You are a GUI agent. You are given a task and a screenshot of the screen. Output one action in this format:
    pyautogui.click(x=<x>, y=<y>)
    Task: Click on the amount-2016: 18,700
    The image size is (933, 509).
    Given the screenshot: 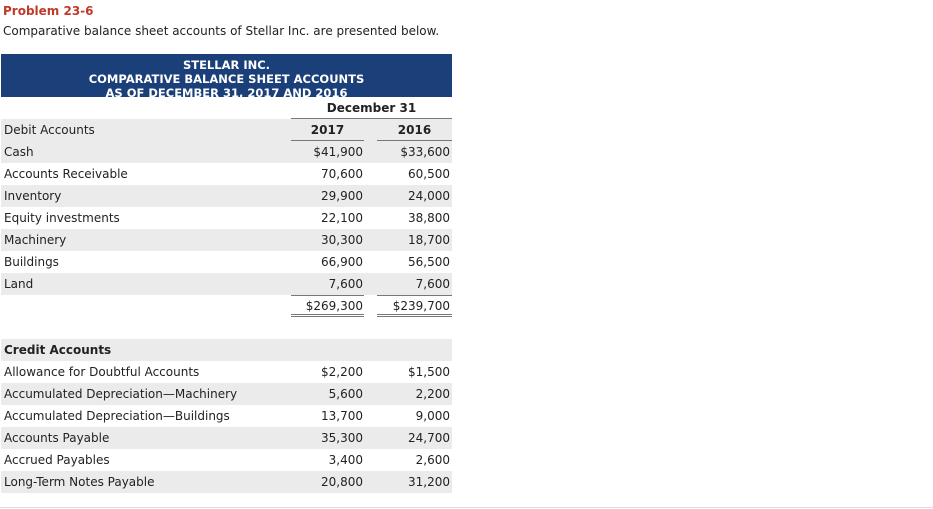 What is the action you would take?
    pyautogui.click(x=429, y=240)
    